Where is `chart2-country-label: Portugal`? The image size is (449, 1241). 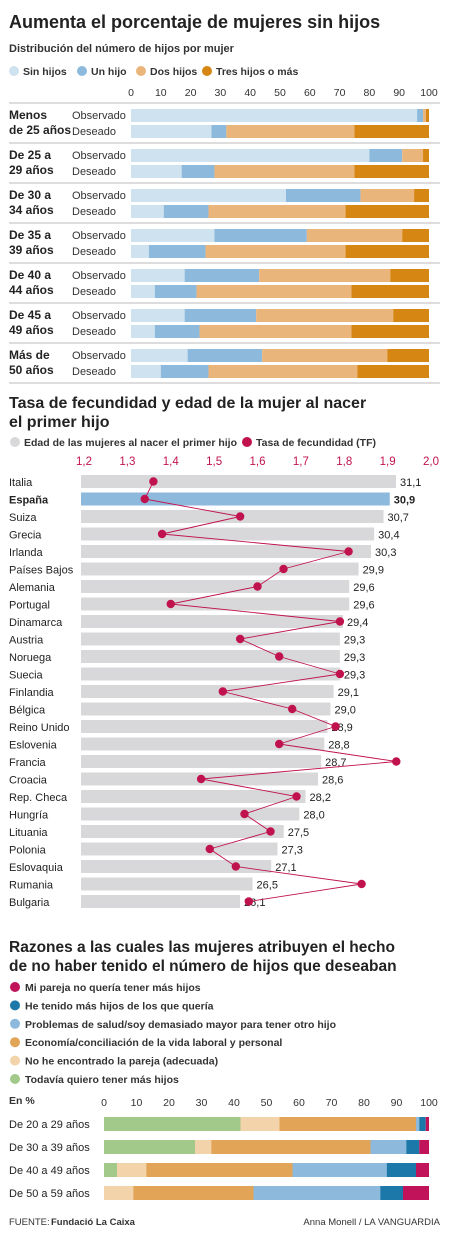 chart2-country-label: Portugal is located at coordinates (29, 606).